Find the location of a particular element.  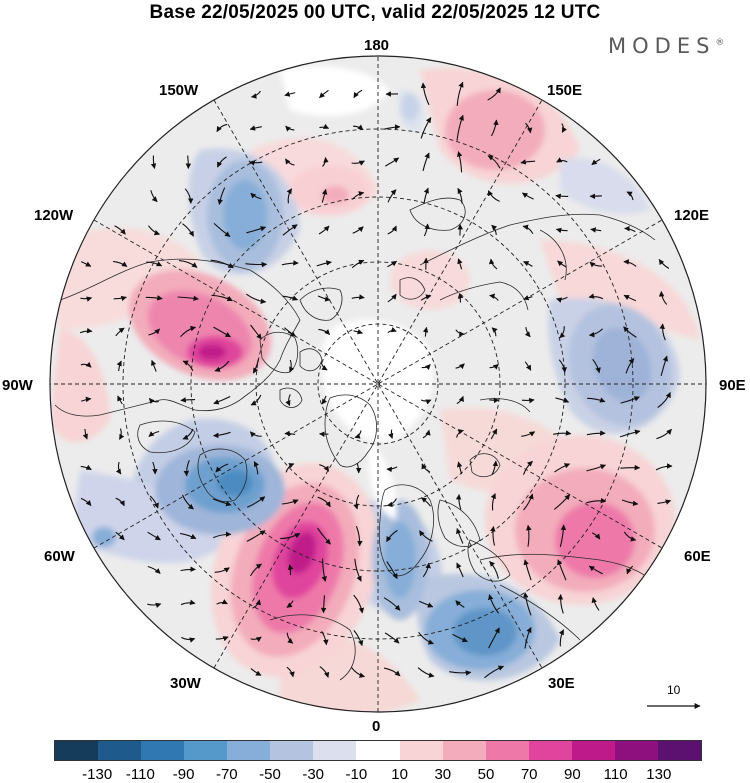

neutral-region is located at coordinates (377, 380).